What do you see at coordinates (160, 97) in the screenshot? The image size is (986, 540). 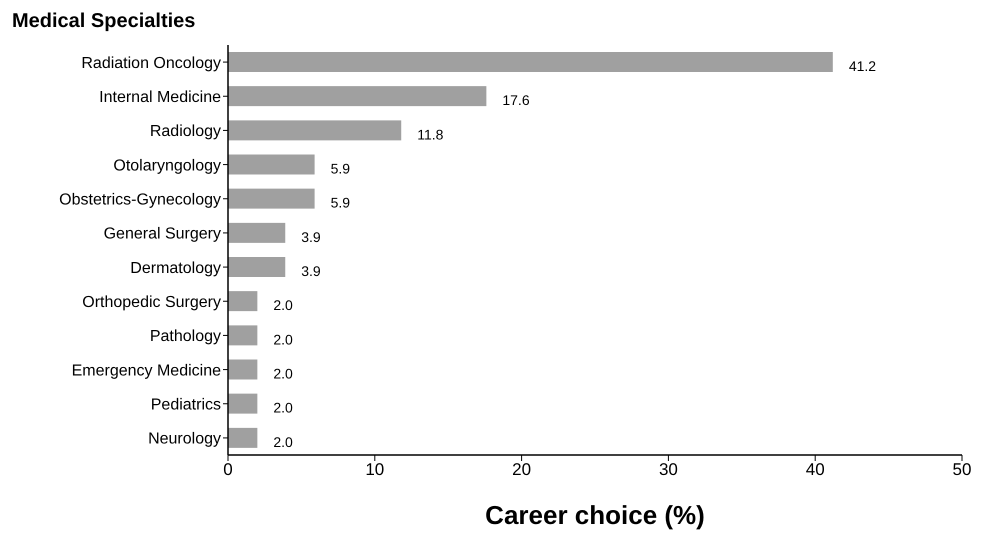 I see `y-tick-label: Internal Medicine` at bounding box center [160, 97].